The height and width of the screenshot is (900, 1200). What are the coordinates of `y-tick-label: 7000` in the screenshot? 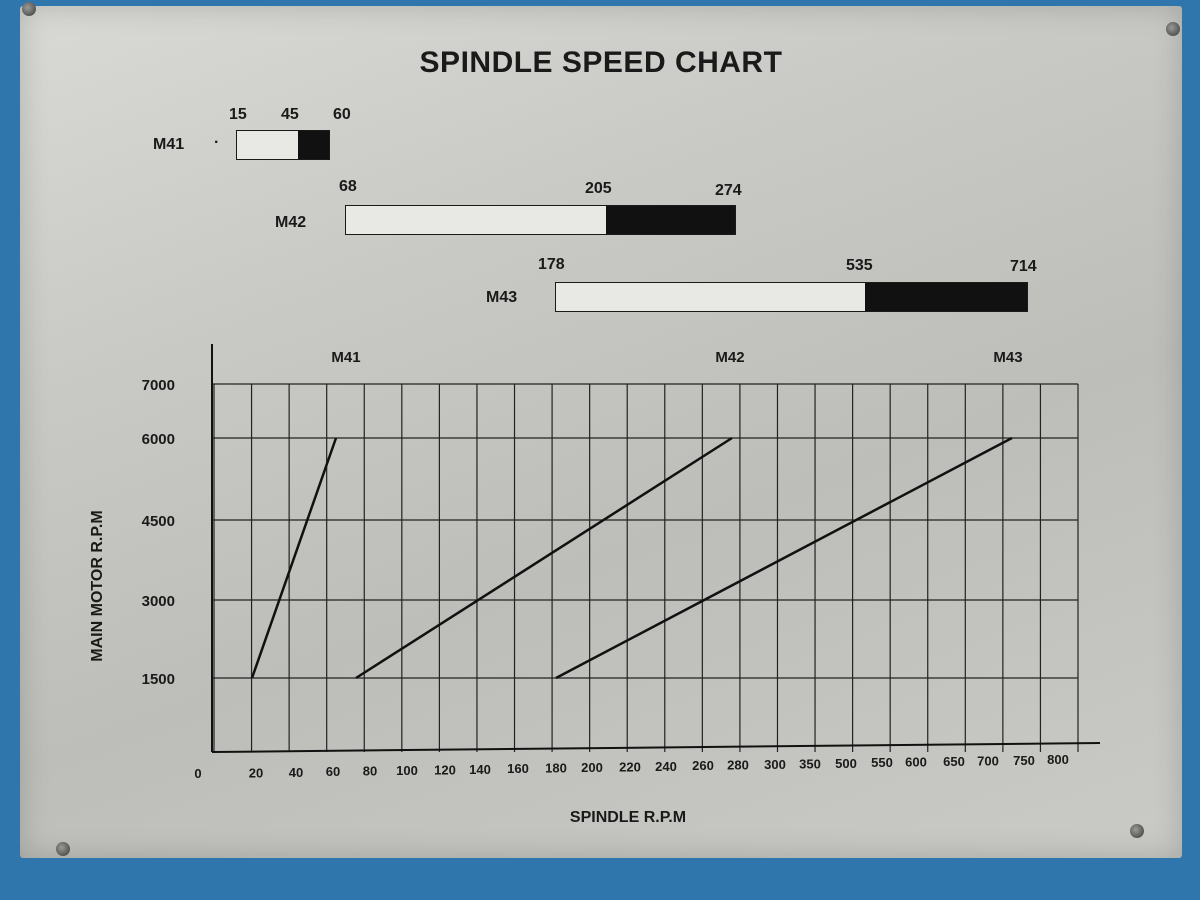 It's located at (158, 385).